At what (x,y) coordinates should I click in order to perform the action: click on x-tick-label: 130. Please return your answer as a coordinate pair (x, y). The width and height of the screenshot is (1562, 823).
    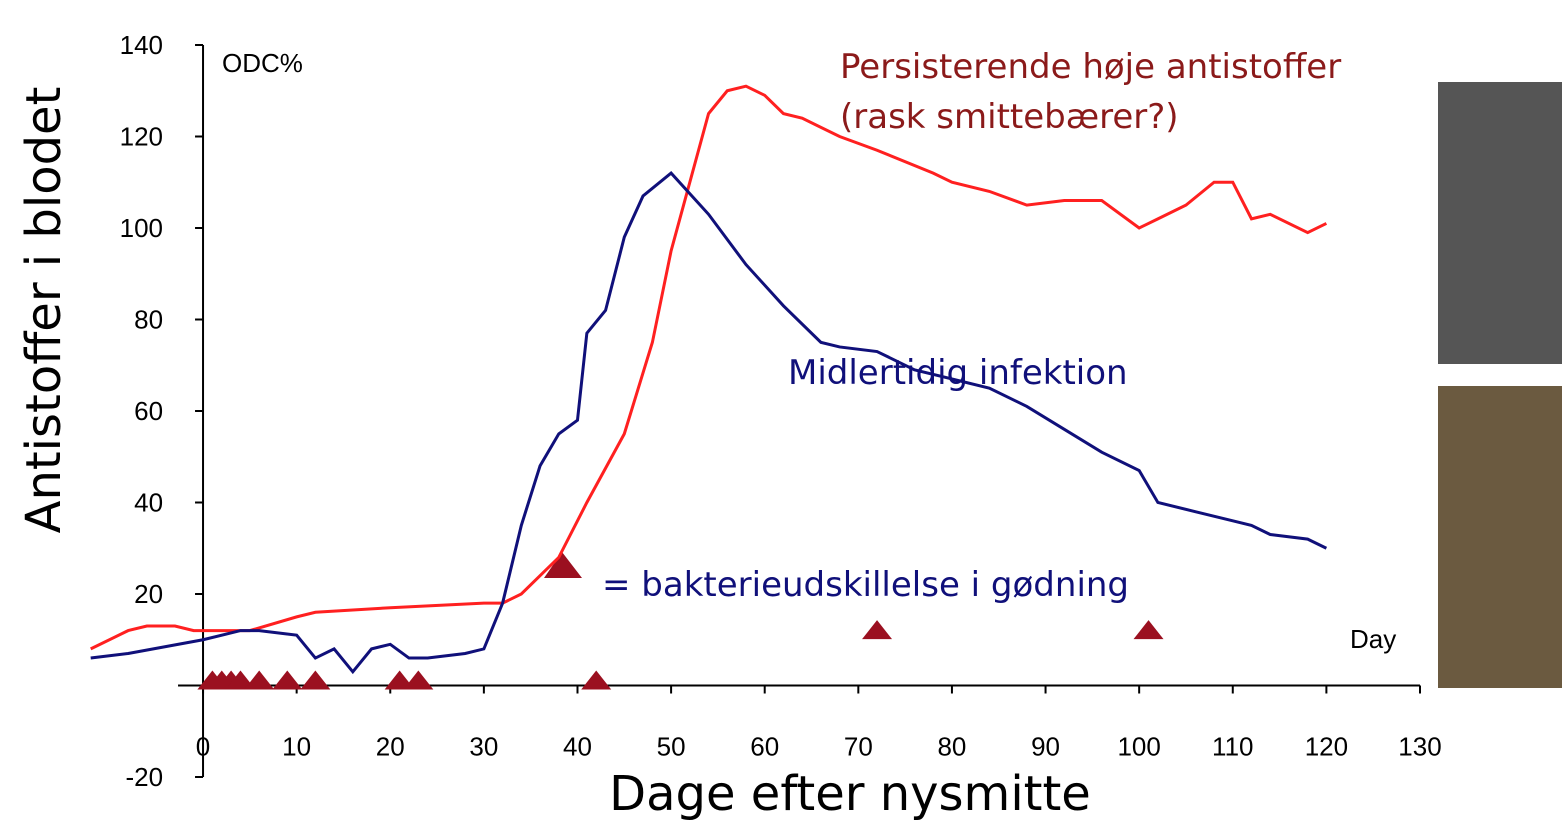
    Looking at the image, I should click on (1419, 747).